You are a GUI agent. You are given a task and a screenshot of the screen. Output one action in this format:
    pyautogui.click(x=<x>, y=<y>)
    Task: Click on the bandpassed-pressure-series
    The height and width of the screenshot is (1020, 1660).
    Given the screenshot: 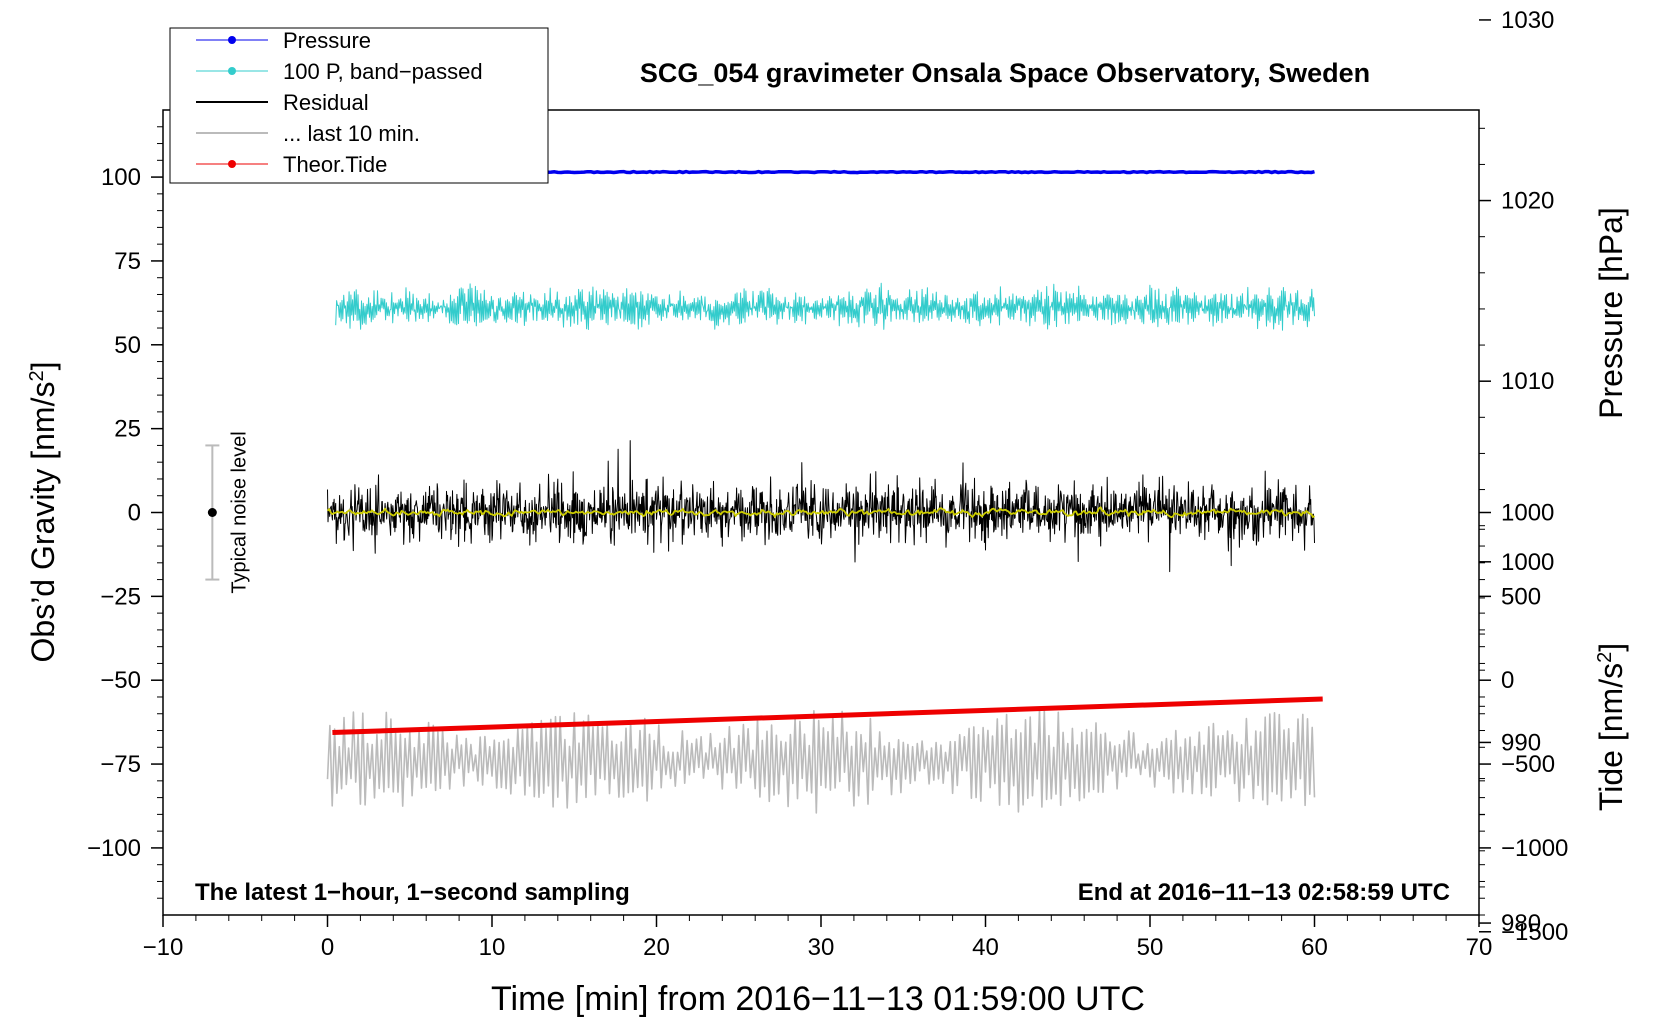 What is the action you would take?
    pyautogui.click(x=825, y=306)
    